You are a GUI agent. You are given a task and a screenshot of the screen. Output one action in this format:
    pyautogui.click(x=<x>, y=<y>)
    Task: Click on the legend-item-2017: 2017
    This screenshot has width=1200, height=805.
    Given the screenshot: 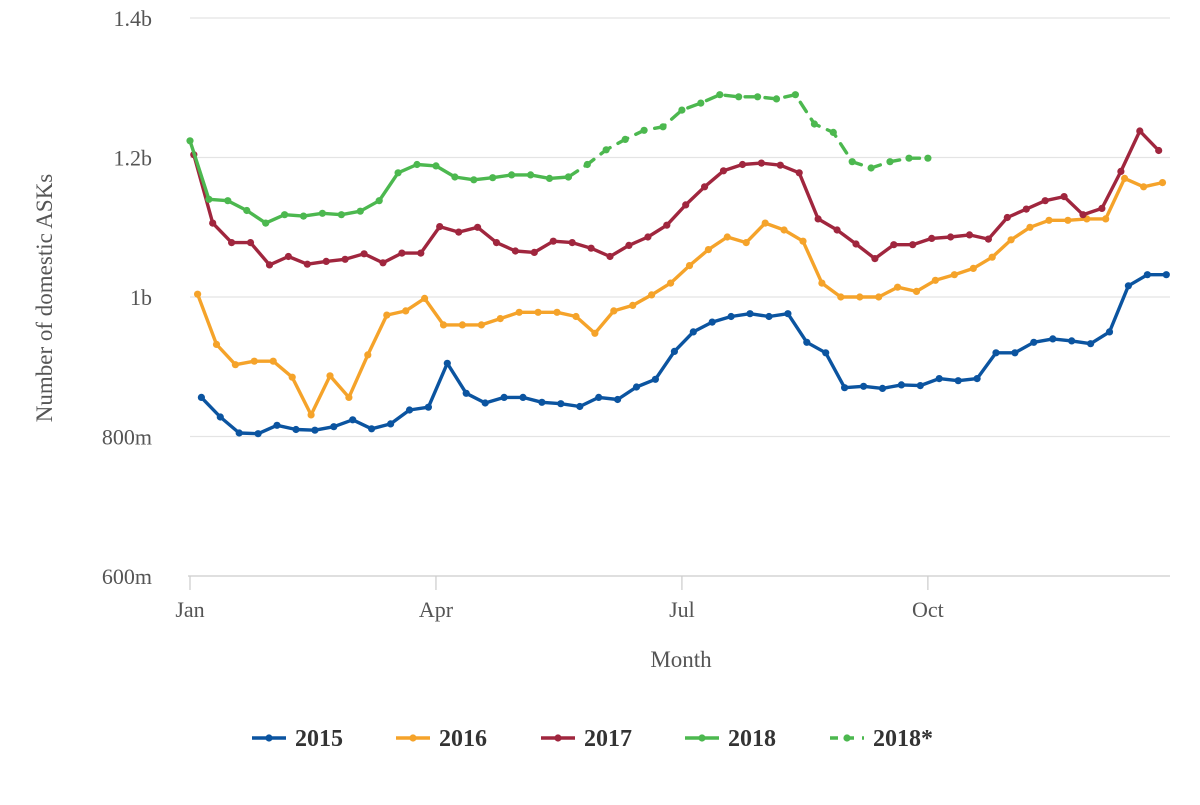 What is the action you would take?
    pyautogui.click(x=586, y=739)
    